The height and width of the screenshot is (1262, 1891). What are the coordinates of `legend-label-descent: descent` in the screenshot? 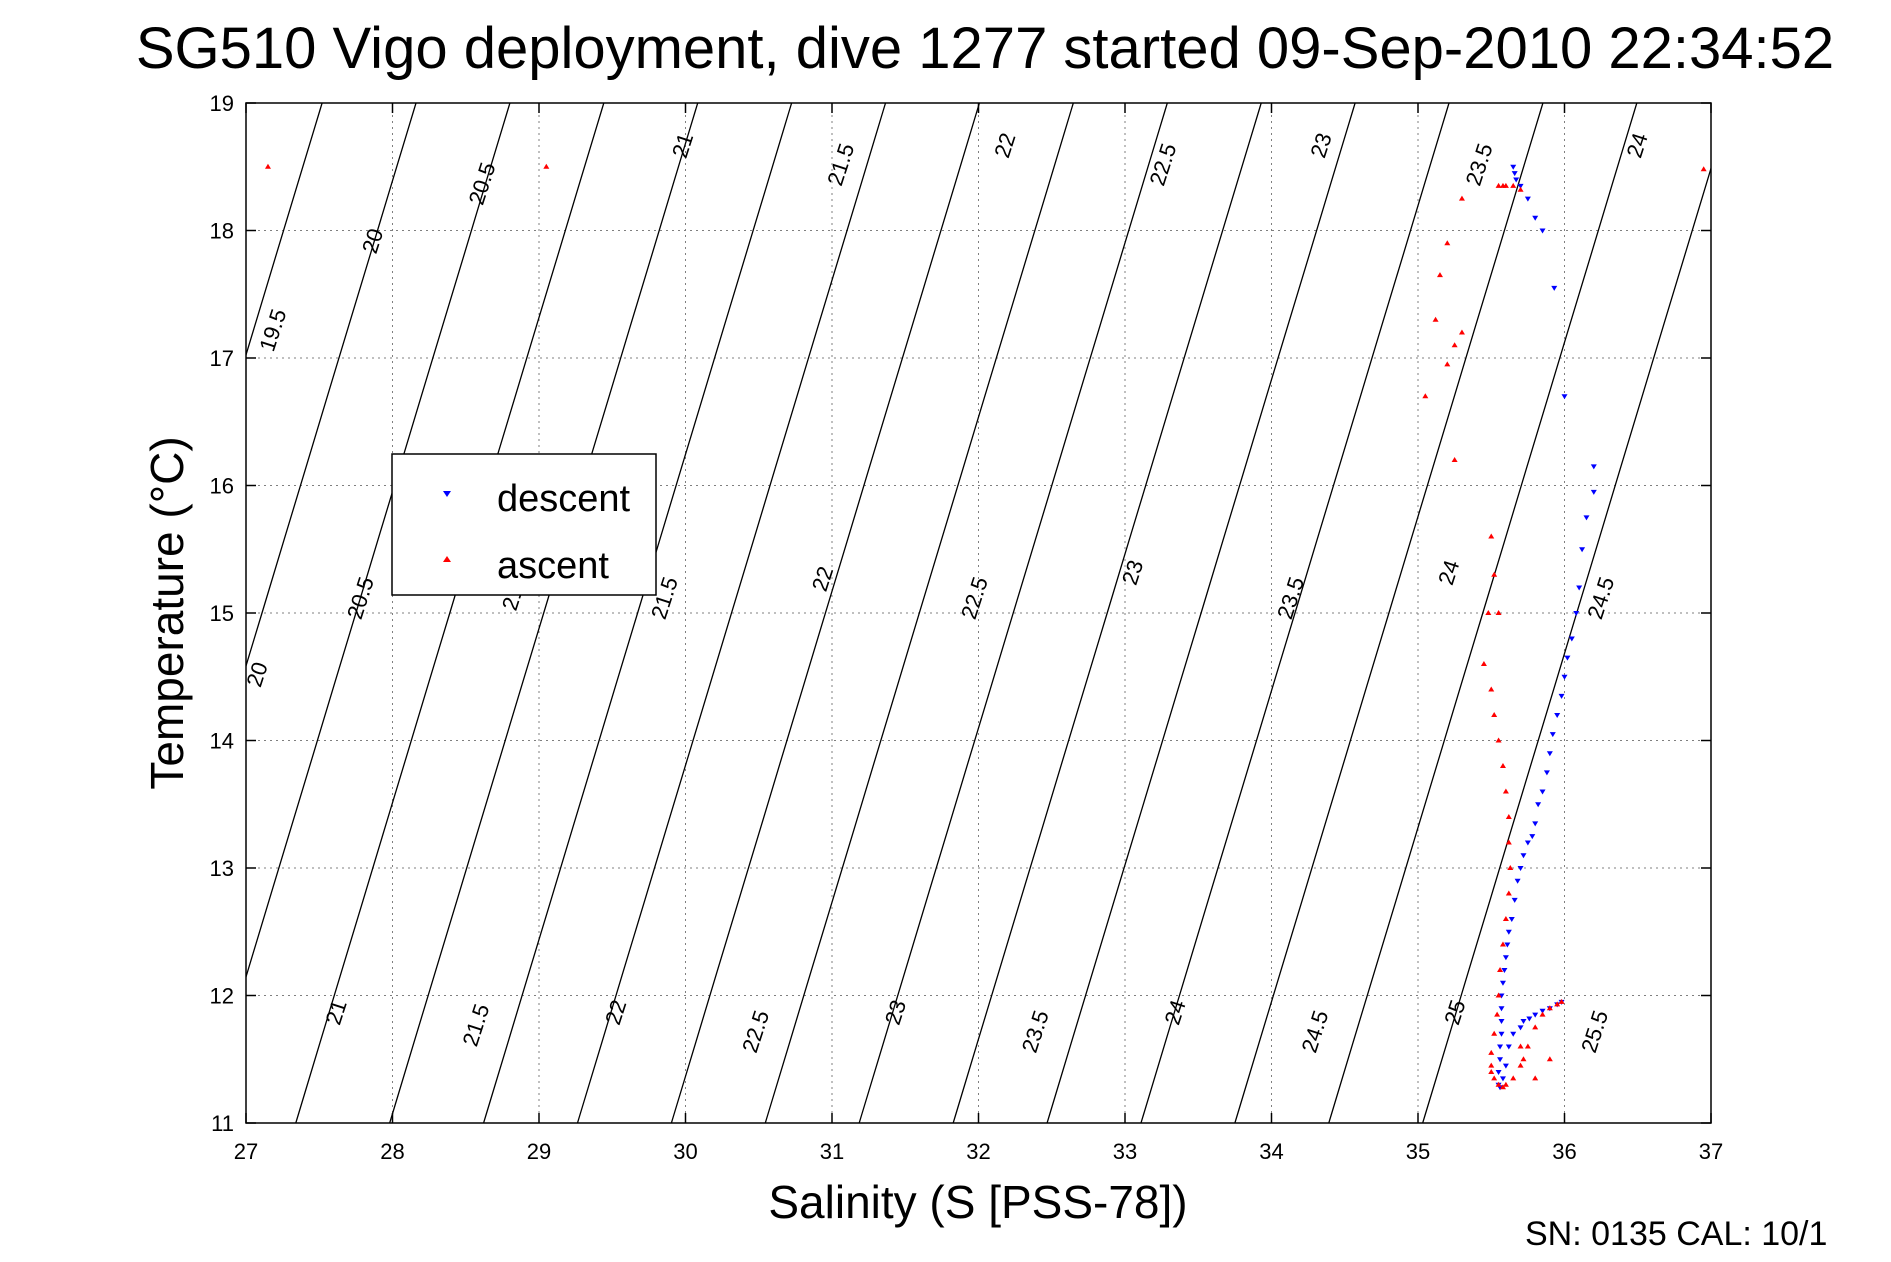 It's located at (564, 499).